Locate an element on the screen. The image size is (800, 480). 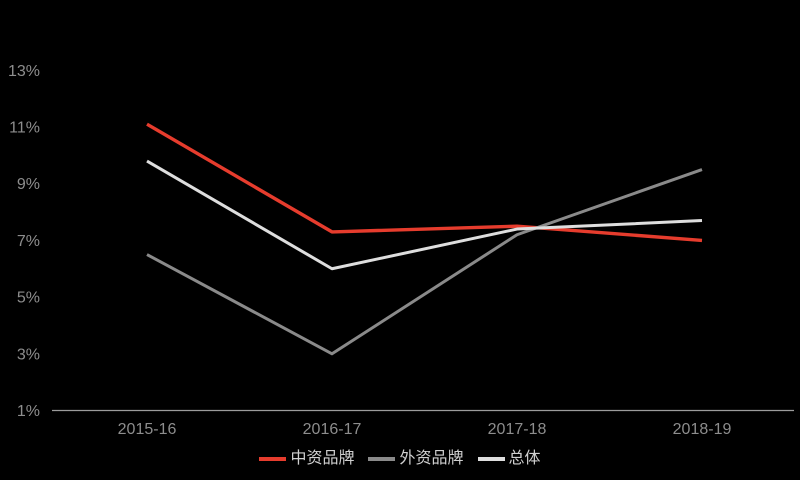
x-axis-tick-label: 2016-17 is located at coordinates (332, 429).